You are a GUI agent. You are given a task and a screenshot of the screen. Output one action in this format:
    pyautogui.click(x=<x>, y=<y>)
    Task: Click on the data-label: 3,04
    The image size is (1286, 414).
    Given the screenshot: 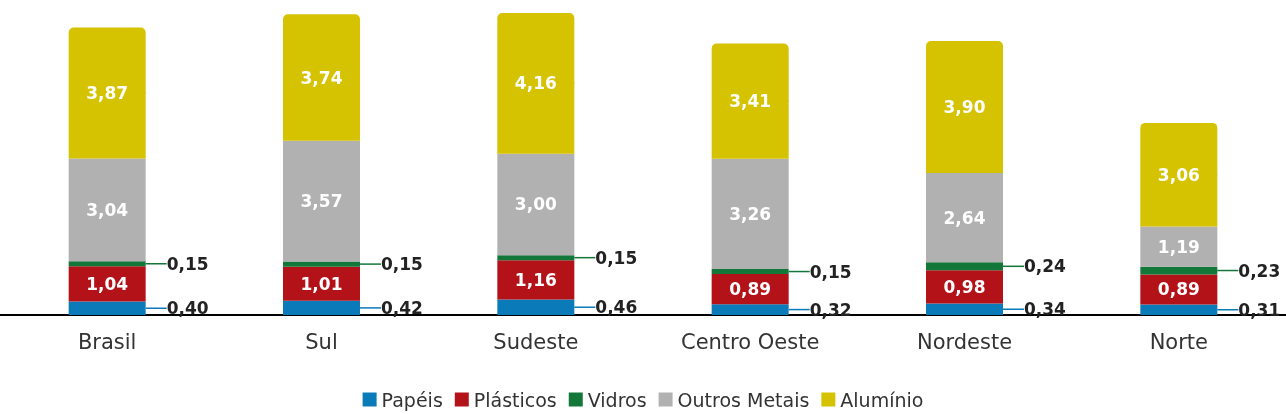 What is the action you would take?
    pyautogui.click(x=107, y=209)
    